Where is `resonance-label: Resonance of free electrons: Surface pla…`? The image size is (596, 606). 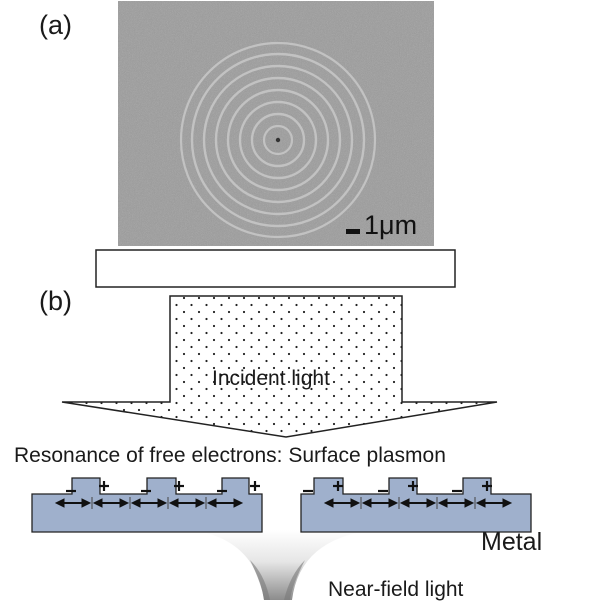
resonance-label: Resonance of free electrons: Surface pla… is located at coordinates (230, 455).